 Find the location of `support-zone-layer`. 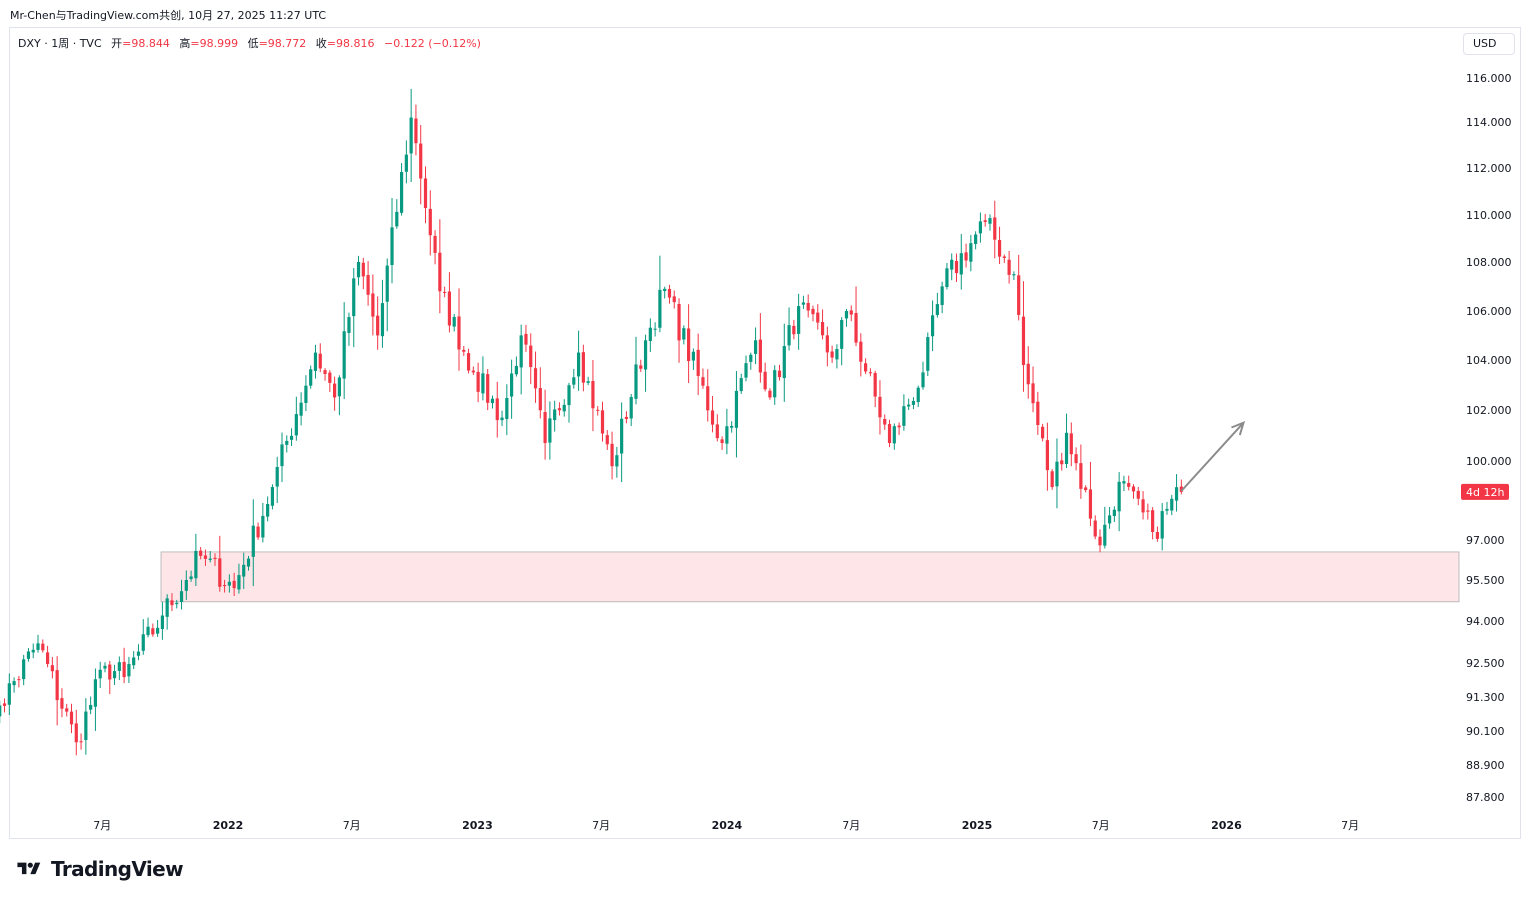

support-zone-layer is located at coordinates (810, 577).